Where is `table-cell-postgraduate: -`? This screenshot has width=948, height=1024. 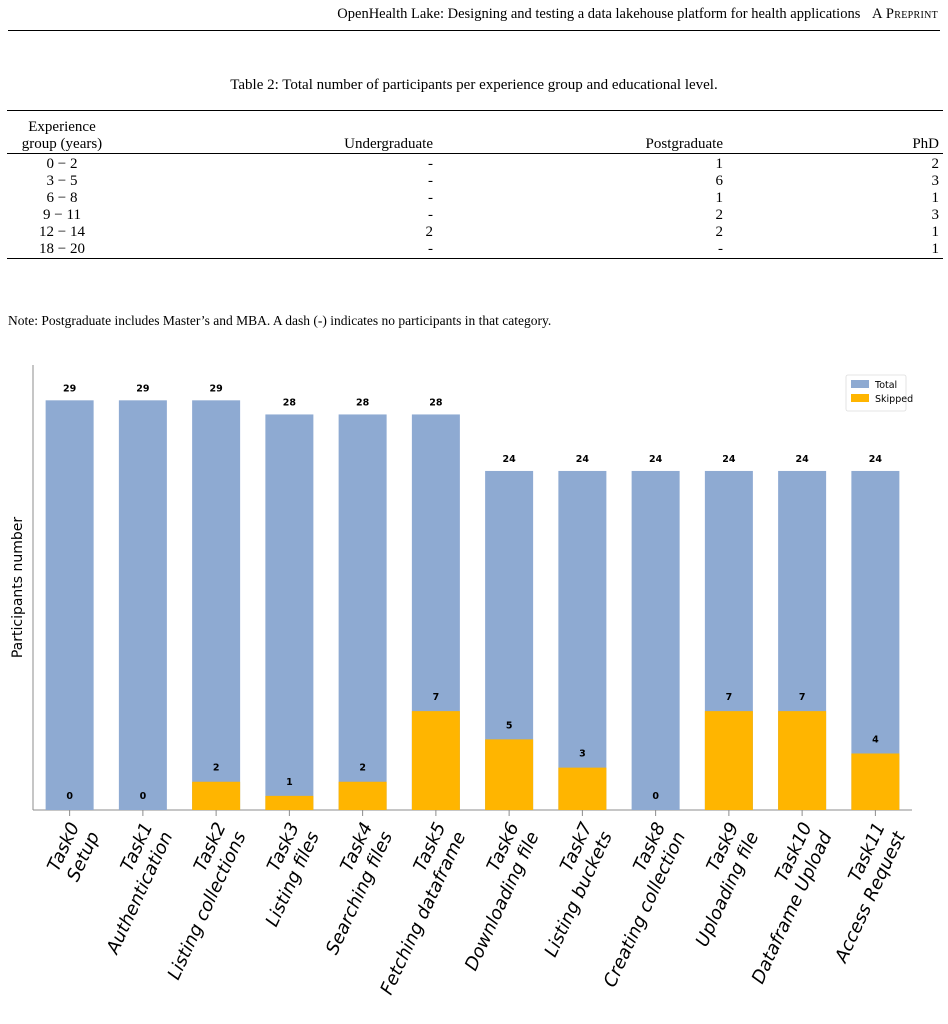
table-cell-postgraduate: - is located at coordinates (720, 249).